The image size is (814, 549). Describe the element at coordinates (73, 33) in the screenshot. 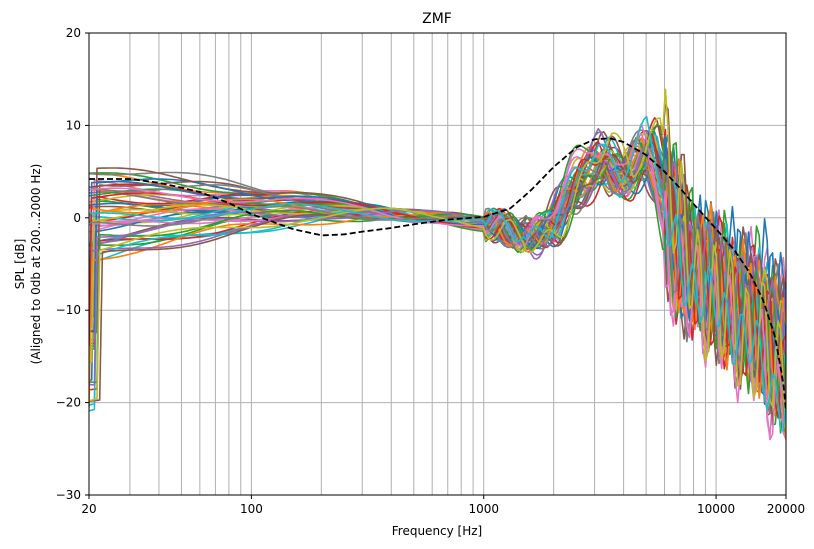

I see `y-tick-label: 20` at that location.